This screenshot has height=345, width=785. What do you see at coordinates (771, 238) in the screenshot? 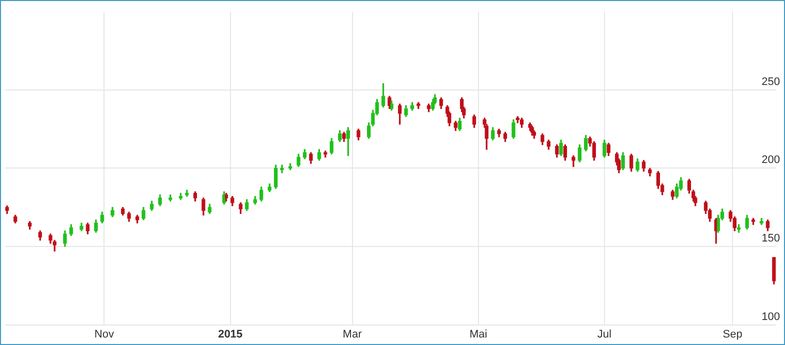
I see `y-tick-label: 150` at bounding box center [771, 238].